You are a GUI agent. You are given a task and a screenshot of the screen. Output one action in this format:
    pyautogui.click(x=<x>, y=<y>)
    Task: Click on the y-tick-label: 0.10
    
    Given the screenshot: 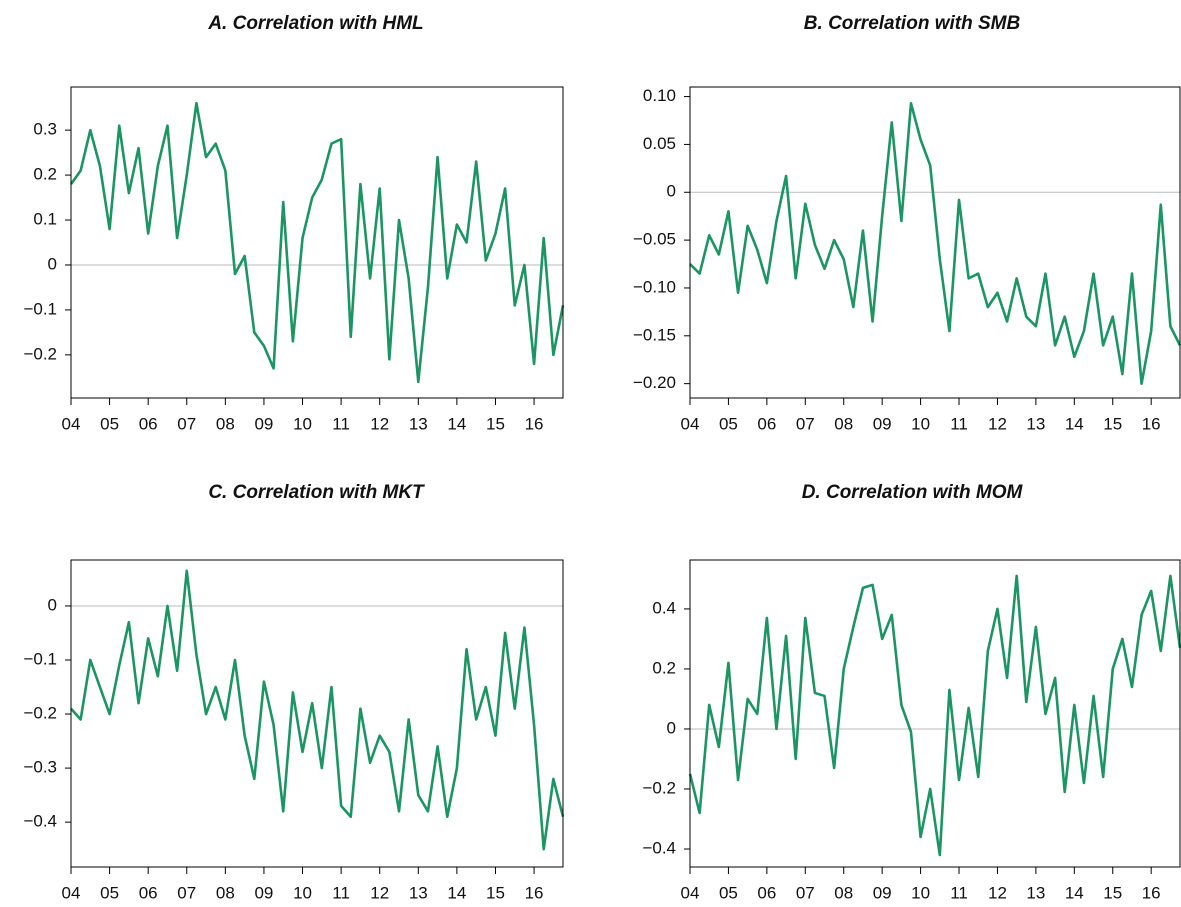 What is the action you would take?
    pyautogui.click(x=659, y=95)
    